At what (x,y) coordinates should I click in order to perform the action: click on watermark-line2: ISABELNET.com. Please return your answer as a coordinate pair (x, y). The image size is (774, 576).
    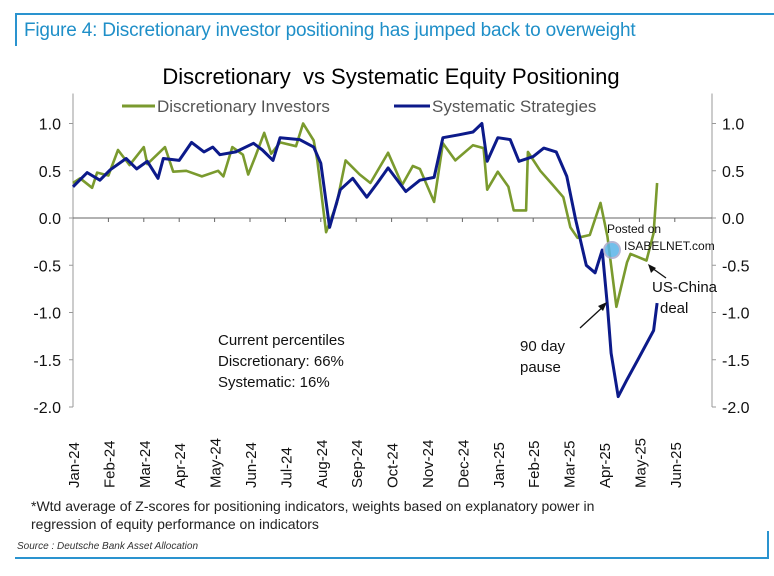
    Looking at the image, I should click on (669, 246).